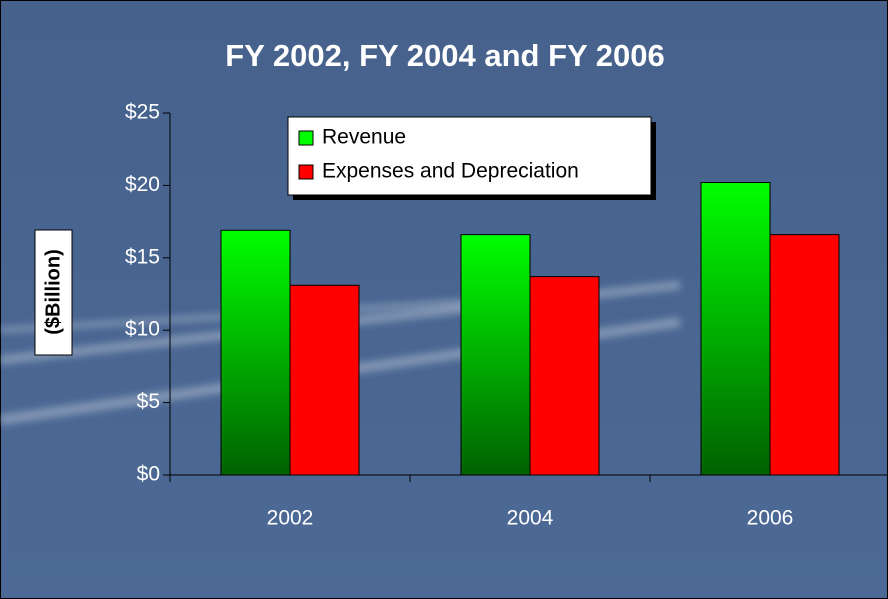 The image size is (888, 599). What do you see at coordinates (290, 518) in the screenshot?
I see `x-tick-label: 2002` at bounding box center [290, 518].